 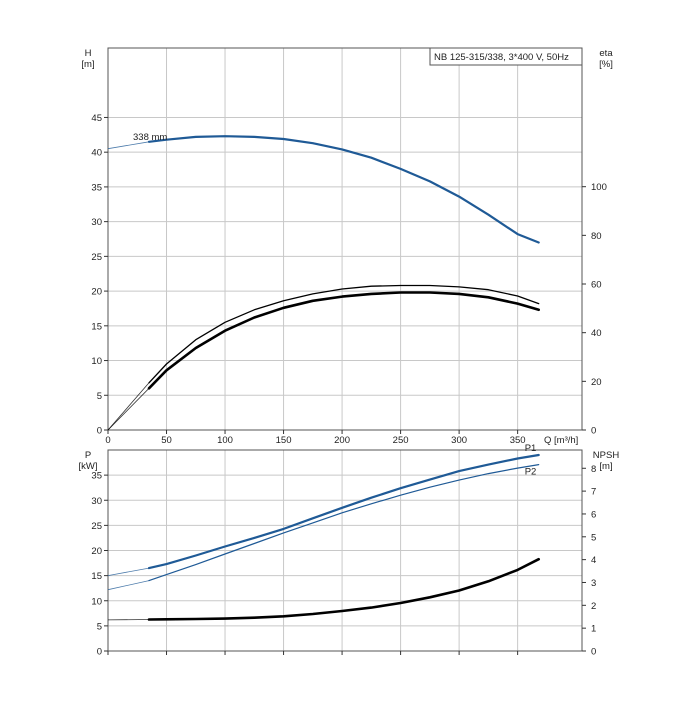 What do you see at coordinates (531, 448) in the screenshot?
I see `power-series-label-P1: P1` at bounding box center [531, 448].